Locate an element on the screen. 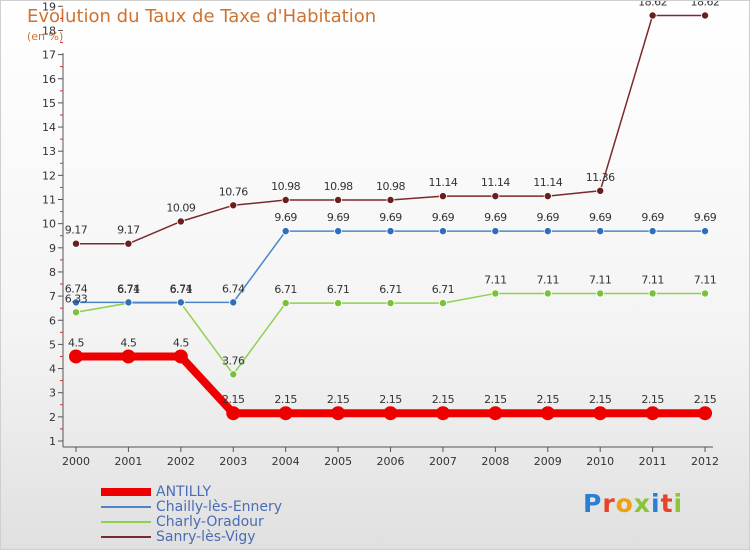 The height and width of the screenshot is (550, 750). x-tick-label: 2000 is located at coordinates (76, 461).